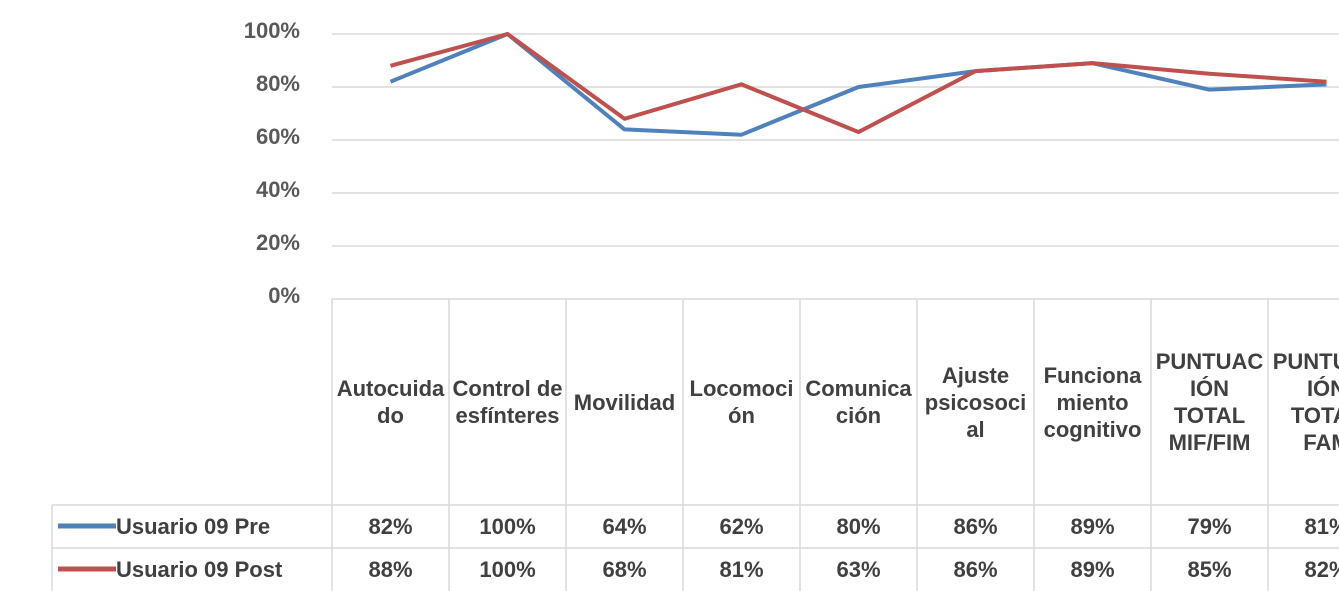 This screenshot has height=591, width=1339. Describe the element at coordinates (1209, 569) in the screenshot. I see `data-label: 85%` at that location.